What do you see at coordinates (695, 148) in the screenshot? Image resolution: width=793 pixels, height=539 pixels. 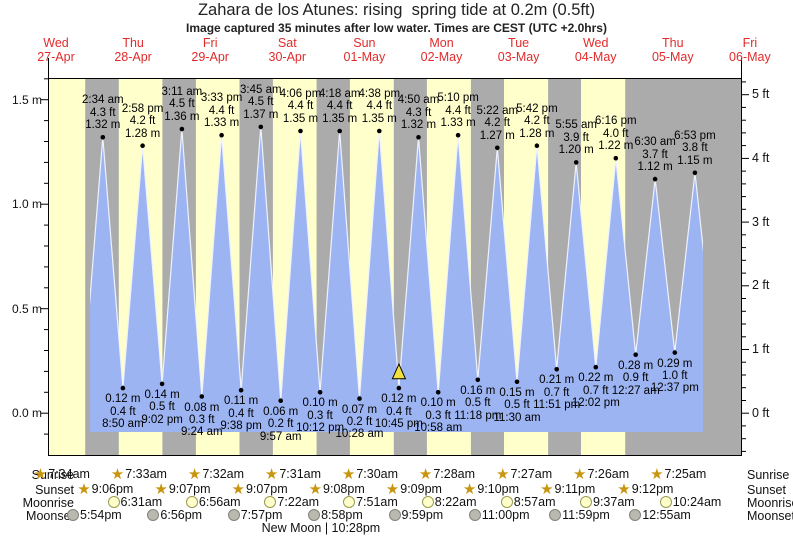 I see `tide-label-line: 3.8 ft` at bounding box center [695, 148].